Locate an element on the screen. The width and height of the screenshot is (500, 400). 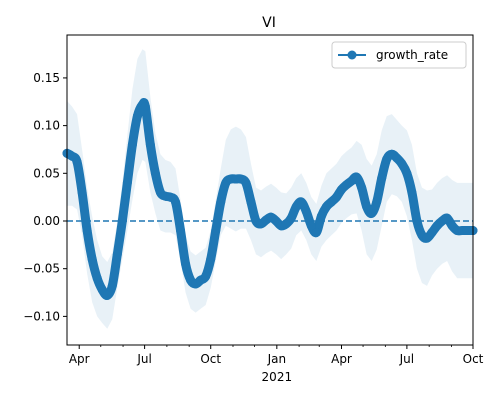
legend-box is located at coordinates (399, 55).